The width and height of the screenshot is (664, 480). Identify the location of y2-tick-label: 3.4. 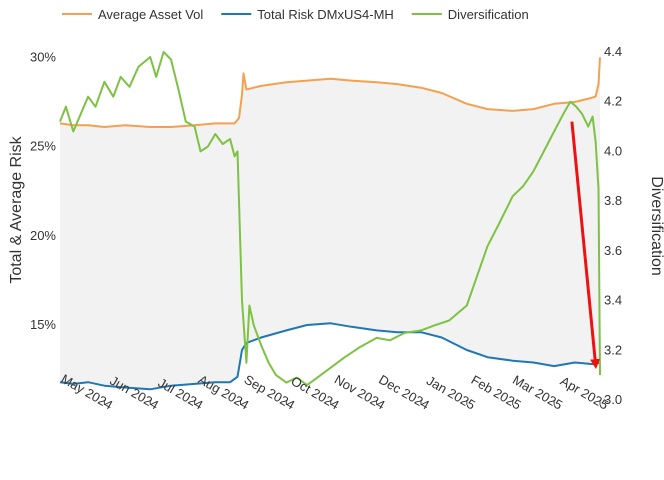
(613, 300).